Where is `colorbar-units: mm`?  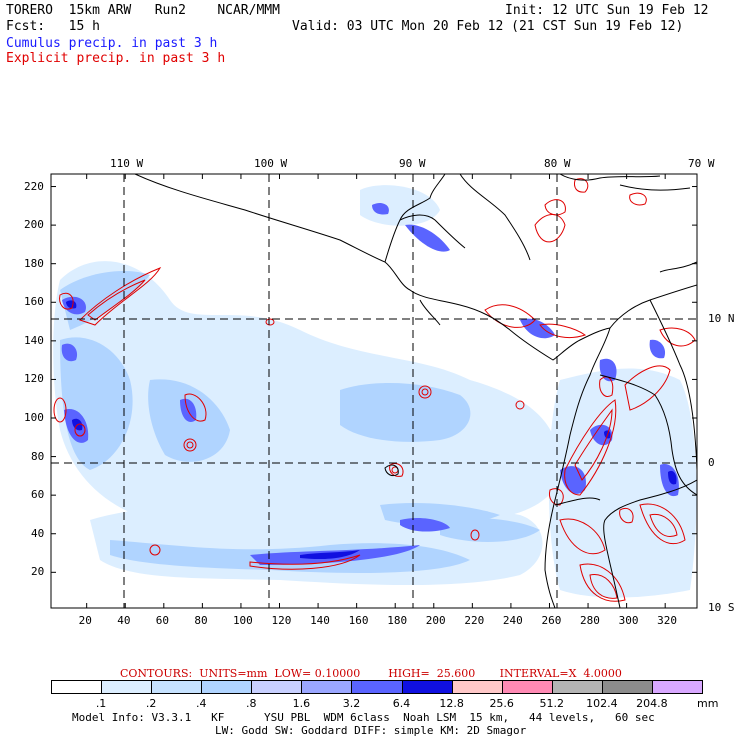
colorbar-units: mm is located at coordinates (708, 703).